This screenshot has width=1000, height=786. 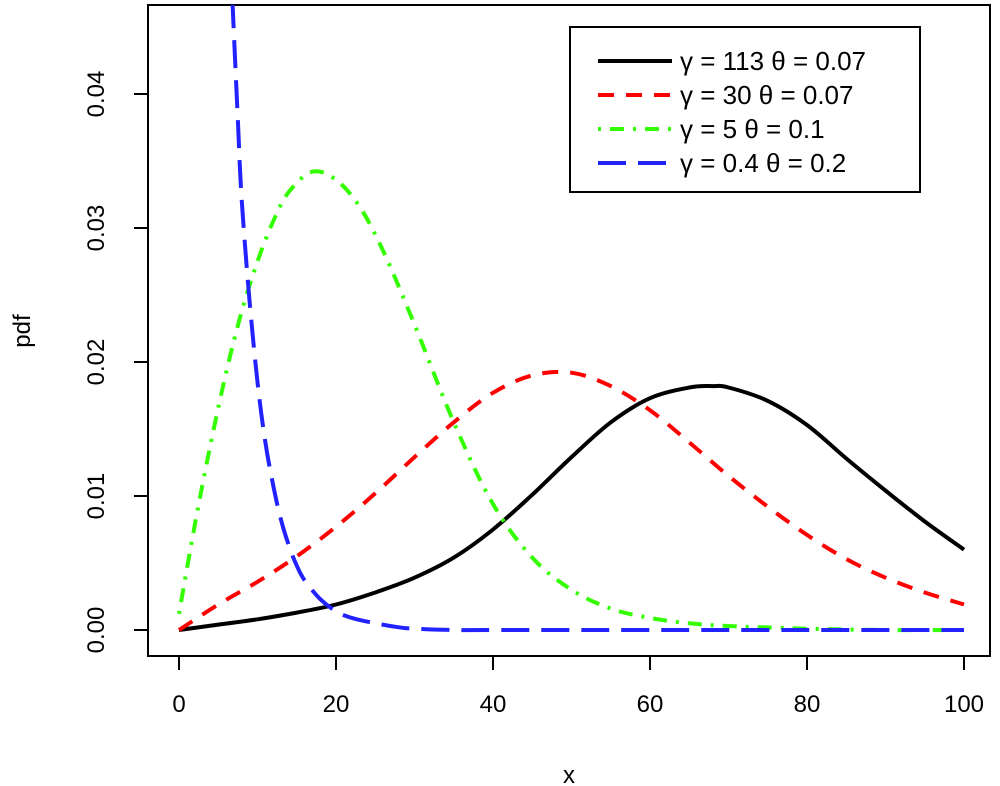 I want to click on legend-label-2: γ = 30 θ = 0.07, so click(x=766, y=95).